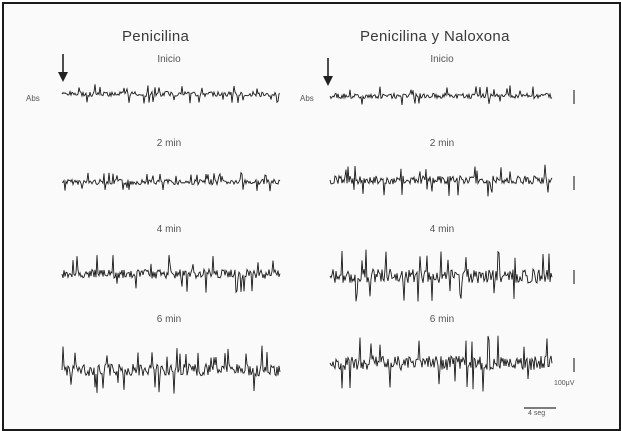 The height and width of the screenshot is (431, 621). What do you see at coordinates (155, 36) in the screenshot?
I see `column-title-penicillin: Penicilina` at bounding box center [155, 36].